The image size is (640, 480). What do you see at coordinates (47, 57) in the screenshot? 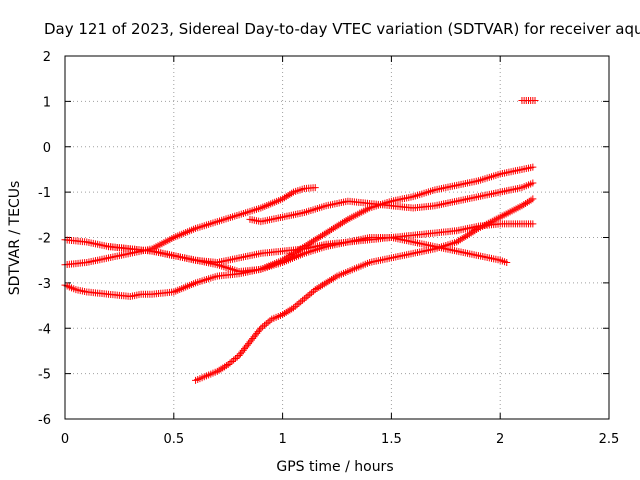
I see `y-tick-label: 2` at bounding box center [47, 57].